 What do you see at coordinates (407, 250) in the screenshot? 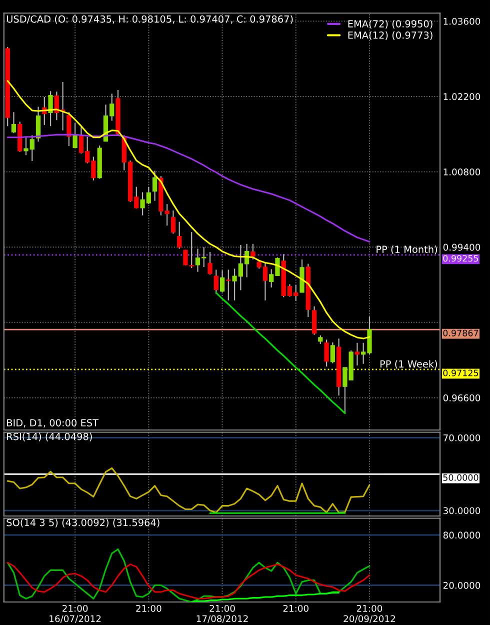
I see `annotation: PP (1 Month)` at bounding box center [407, 250].